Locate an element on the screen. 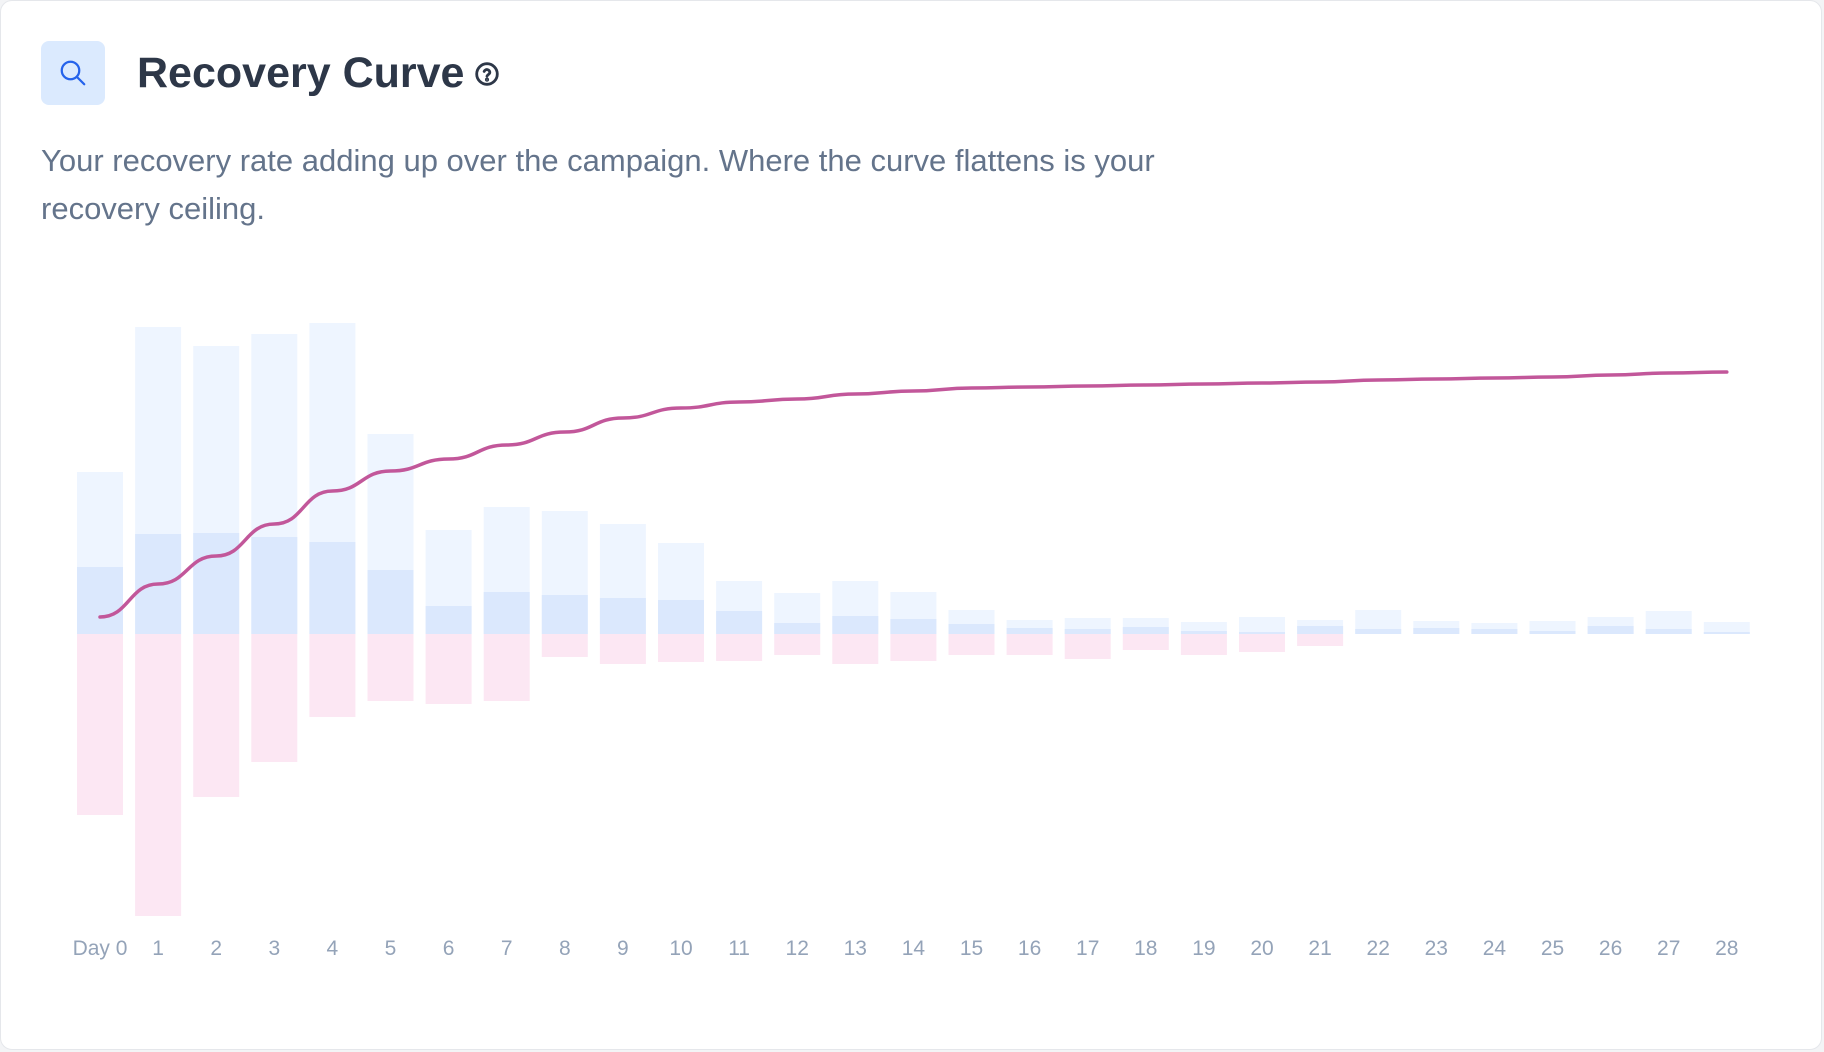  title-text: Recovery Curve is located at coordinates (301, 73).